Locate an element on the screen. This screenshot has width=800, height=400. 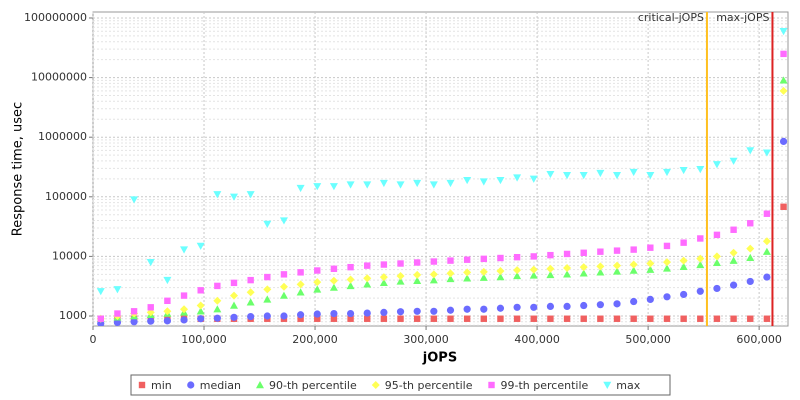
x-tick-label: 600,000 is located at coordinates (759, 339).